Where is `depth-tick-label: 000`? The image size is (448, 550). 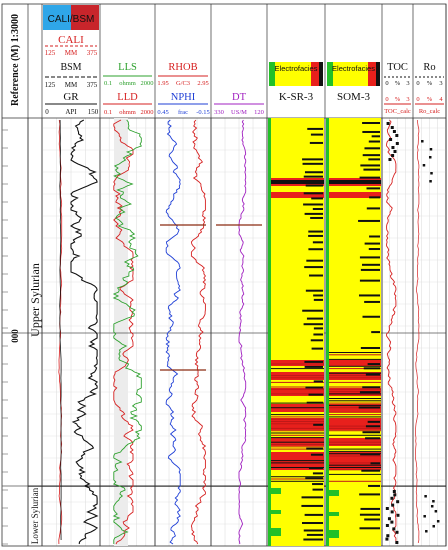 depth-tick-label: 000 is located at coordinates (15, 336).